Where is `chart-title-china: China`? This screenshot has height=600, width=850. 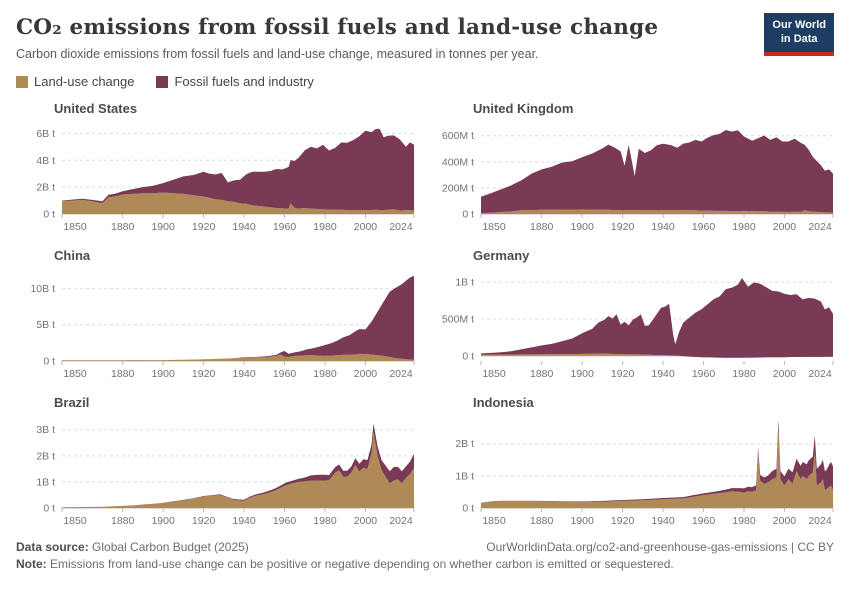 chart-title-china: China is located at coordinates (72, 255).